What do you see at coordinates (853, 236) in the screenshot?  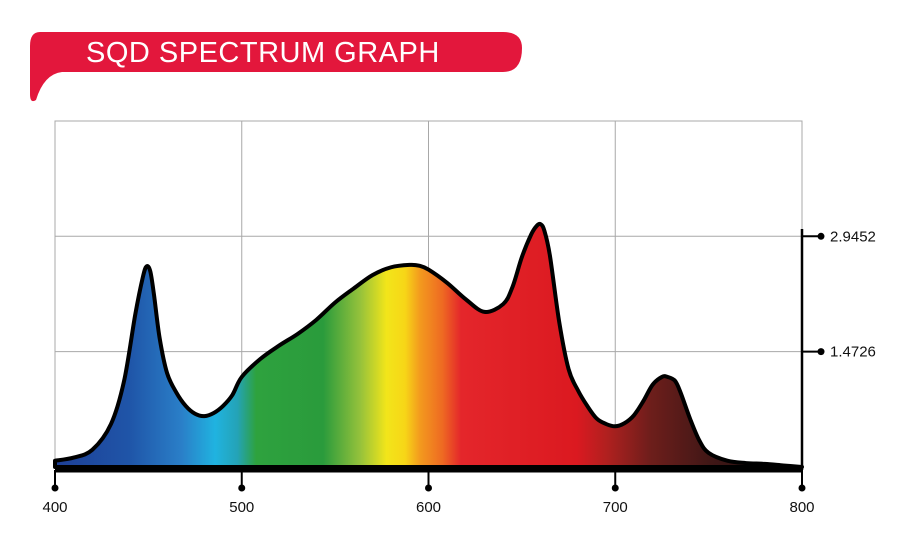 I see `y-tick-label: 2.9452` at bounding box center [853, 236].